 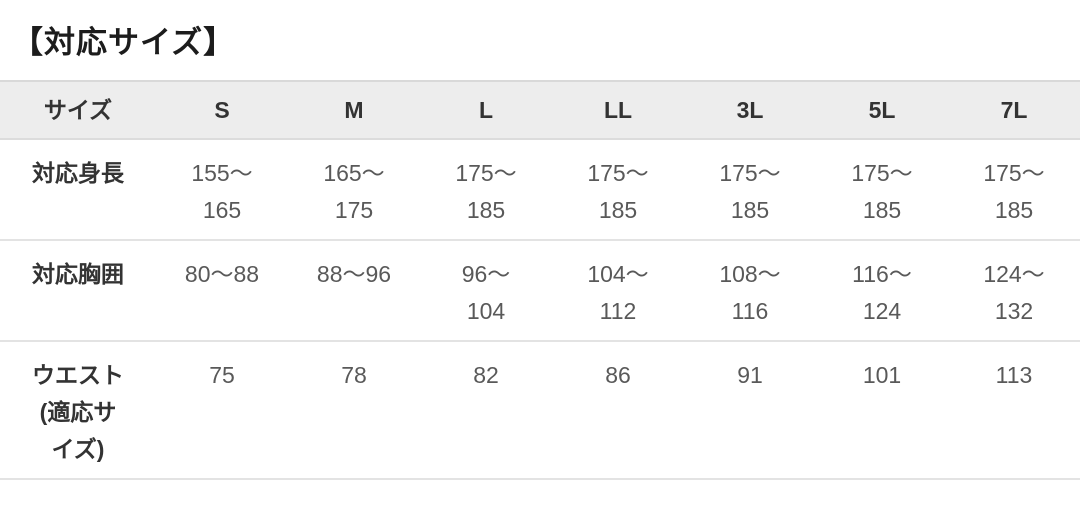 What do you see at coordinates (486, 292) in the screenshot?
I see `table-cell: 96〜 104` at bounding box center [486, 292].